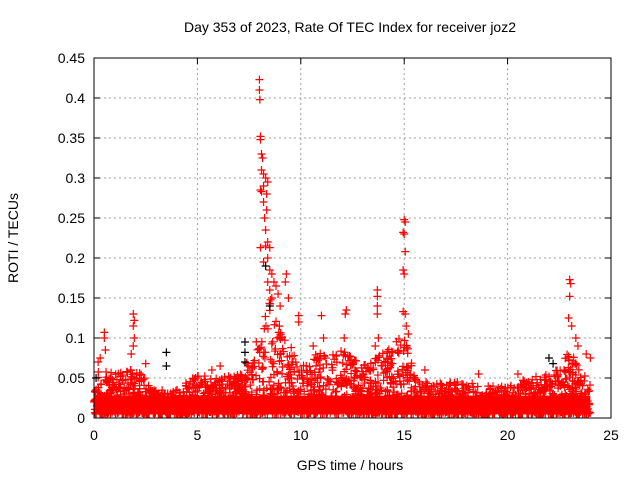 The height and width of the screenshot is (485, 640). What do you see at coordinates (198, 435) in the screenshot?
I see `x-tick-label: 5` at bounding box center [198, 435].